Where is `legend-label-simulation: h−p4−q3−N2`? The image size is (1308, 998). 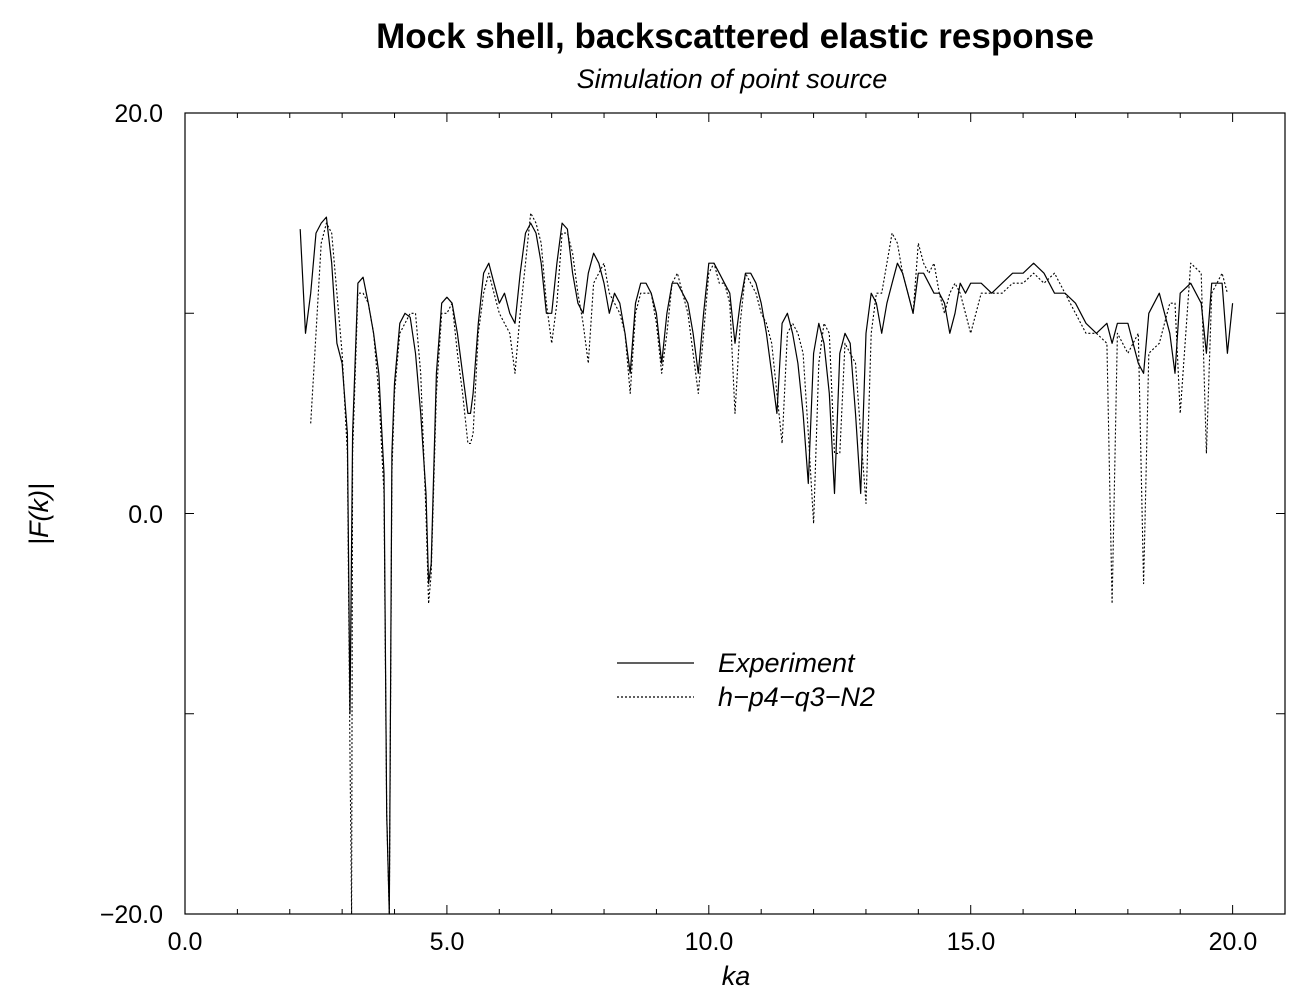
legend-label-simulation: h−p4−q3−N2 is located at coordinates (796, 697).